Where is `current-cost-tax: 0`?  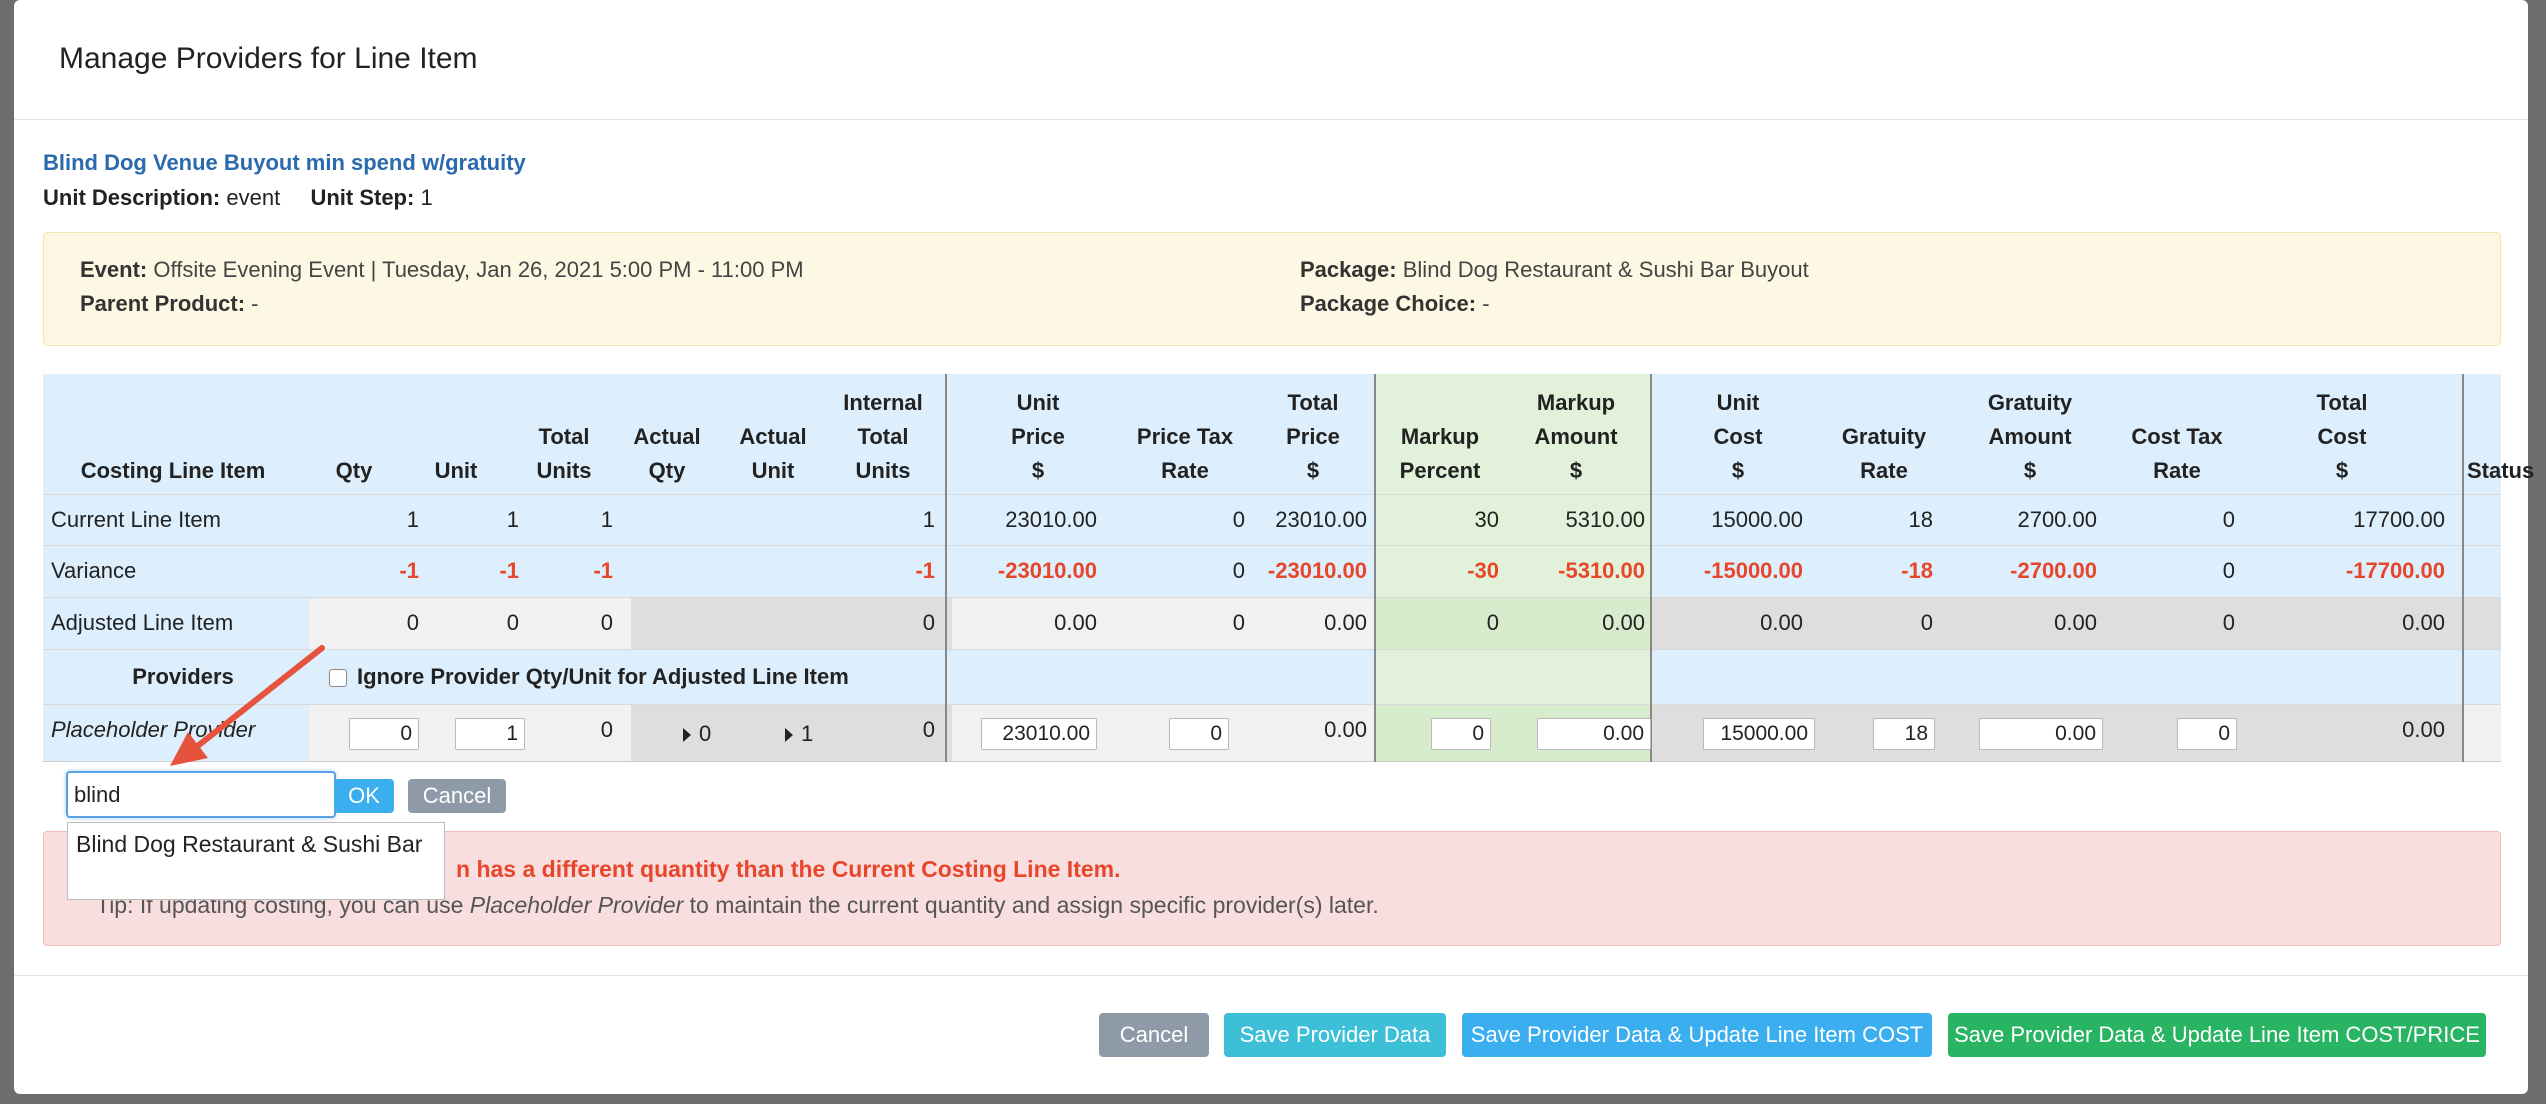
current-cost-tax: 0 is located at coordinates (2228, 519).